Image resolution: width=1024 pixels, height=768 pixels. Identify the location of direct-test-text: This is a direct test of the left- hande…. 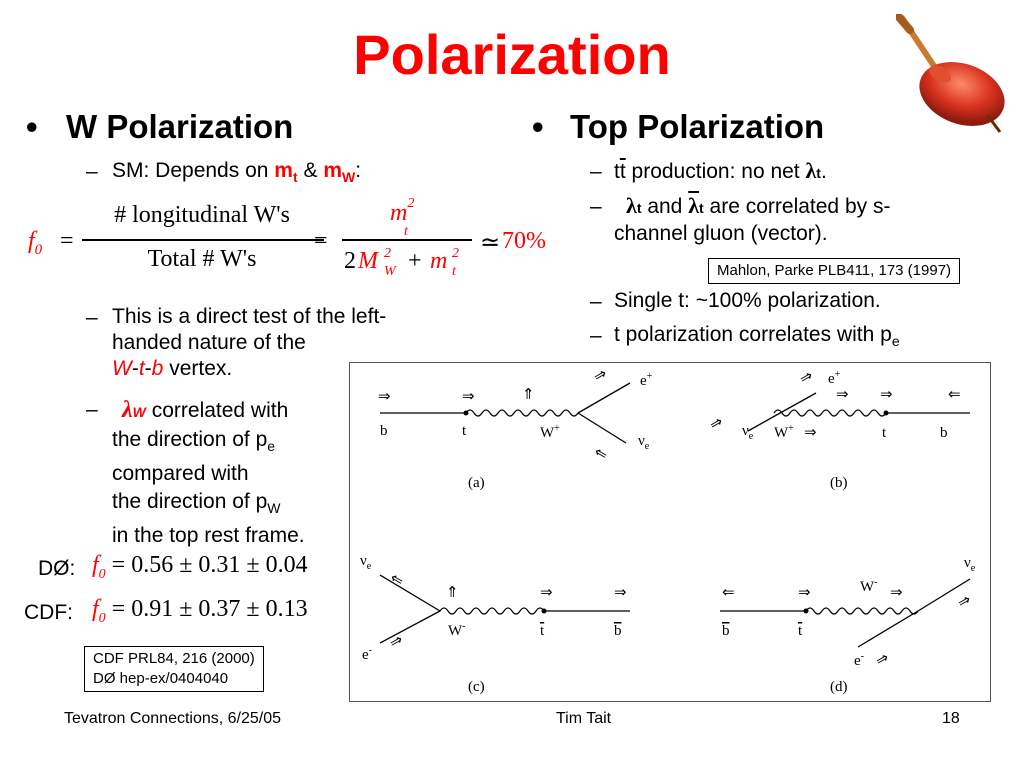
(249, 342).